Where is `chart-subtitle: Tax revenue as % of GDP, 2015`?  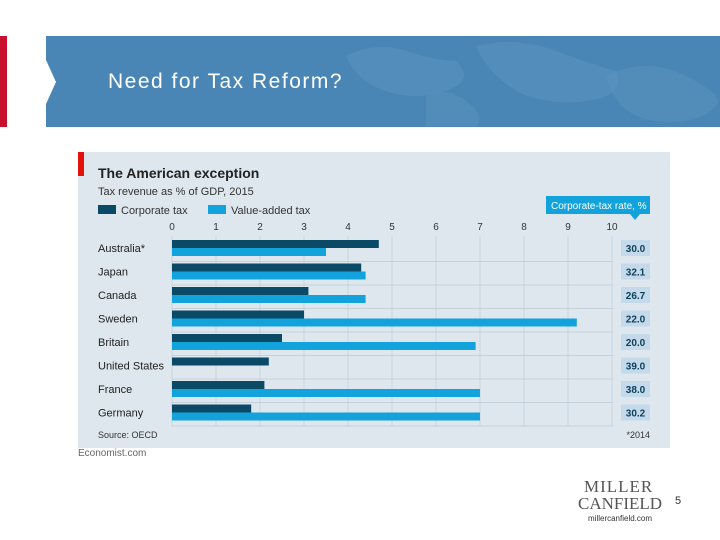
chart-subtitle: Tax revenue as % of GDP, 2015 is located at coordinates (176, 192).